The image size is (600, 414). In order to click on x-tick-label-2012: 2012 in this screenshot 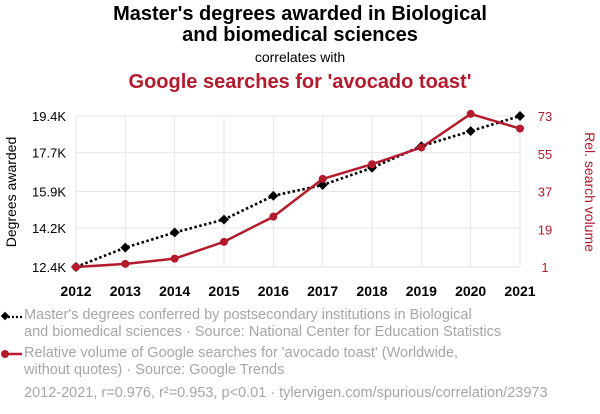, I will do `click(75, 291)`.